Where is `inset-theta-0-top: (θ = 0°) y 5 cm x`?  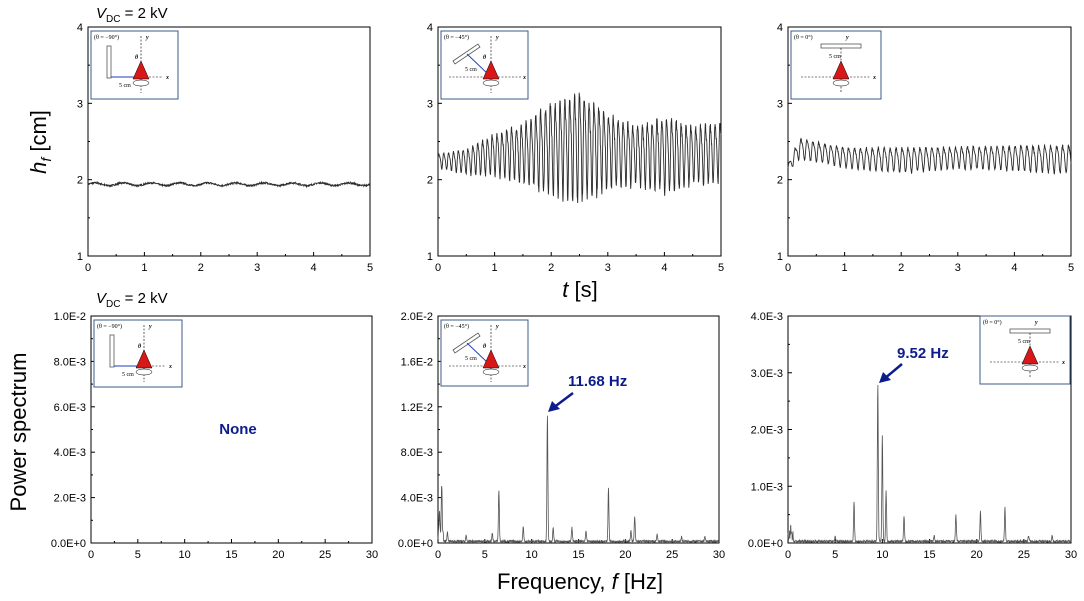
inset-theta-0-top: (θ = 0°) y 5 cm x is located at coordinates (836, 65).